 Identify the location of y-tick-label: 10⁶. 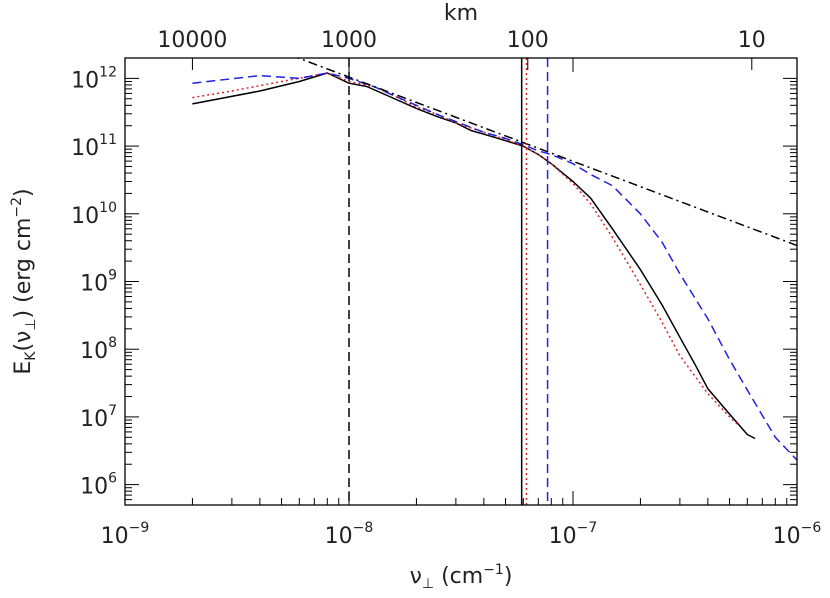
(98, 485).